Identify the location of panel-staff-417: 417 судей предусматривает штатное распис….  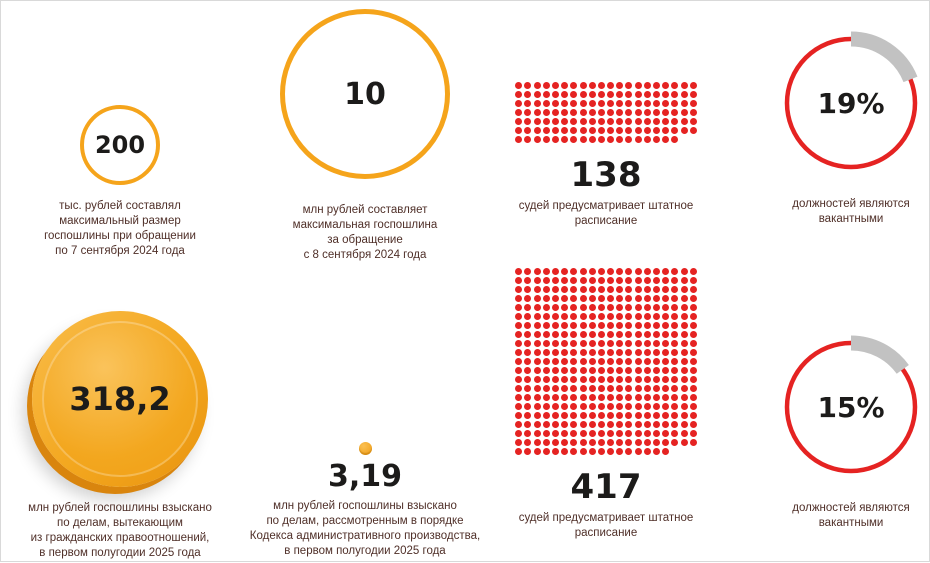
(606, 415).